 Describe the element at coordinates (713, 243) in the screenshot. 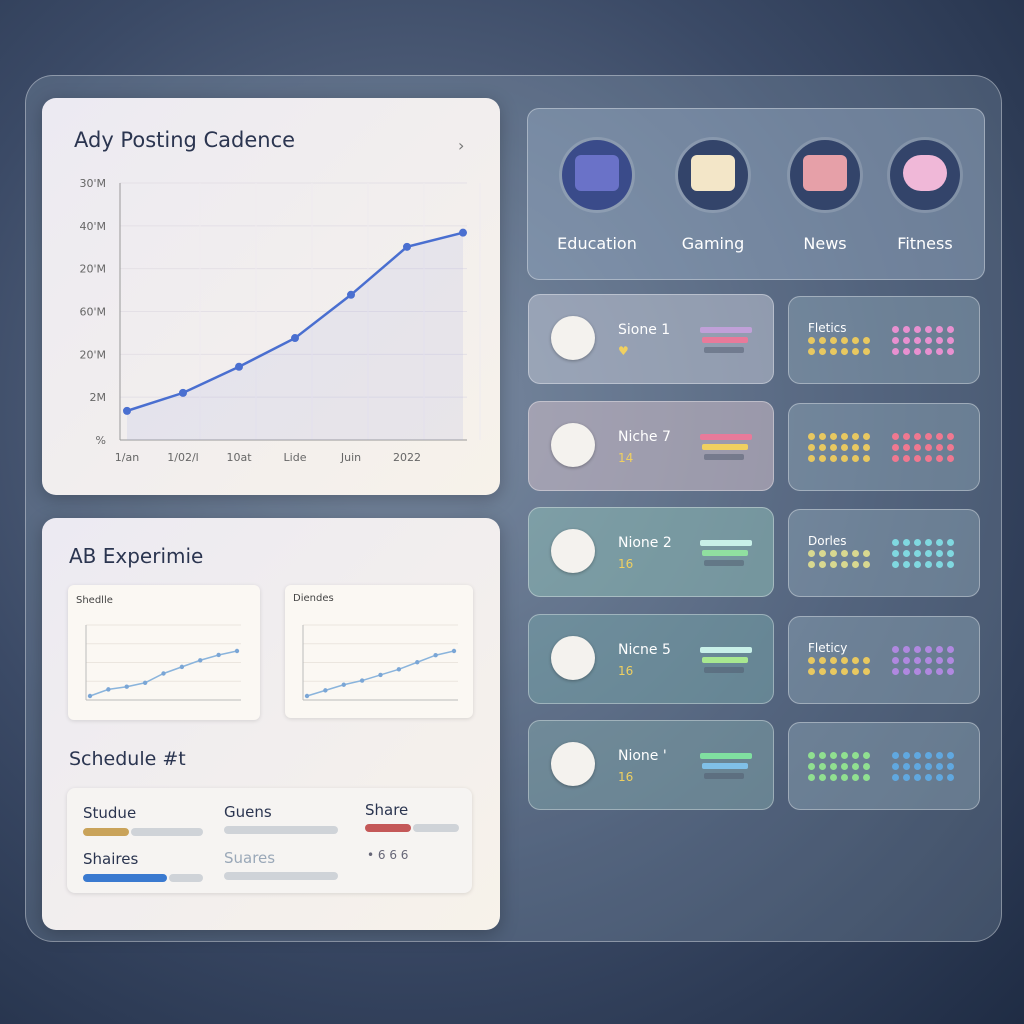

I see `category-label: Gaming` at that location.